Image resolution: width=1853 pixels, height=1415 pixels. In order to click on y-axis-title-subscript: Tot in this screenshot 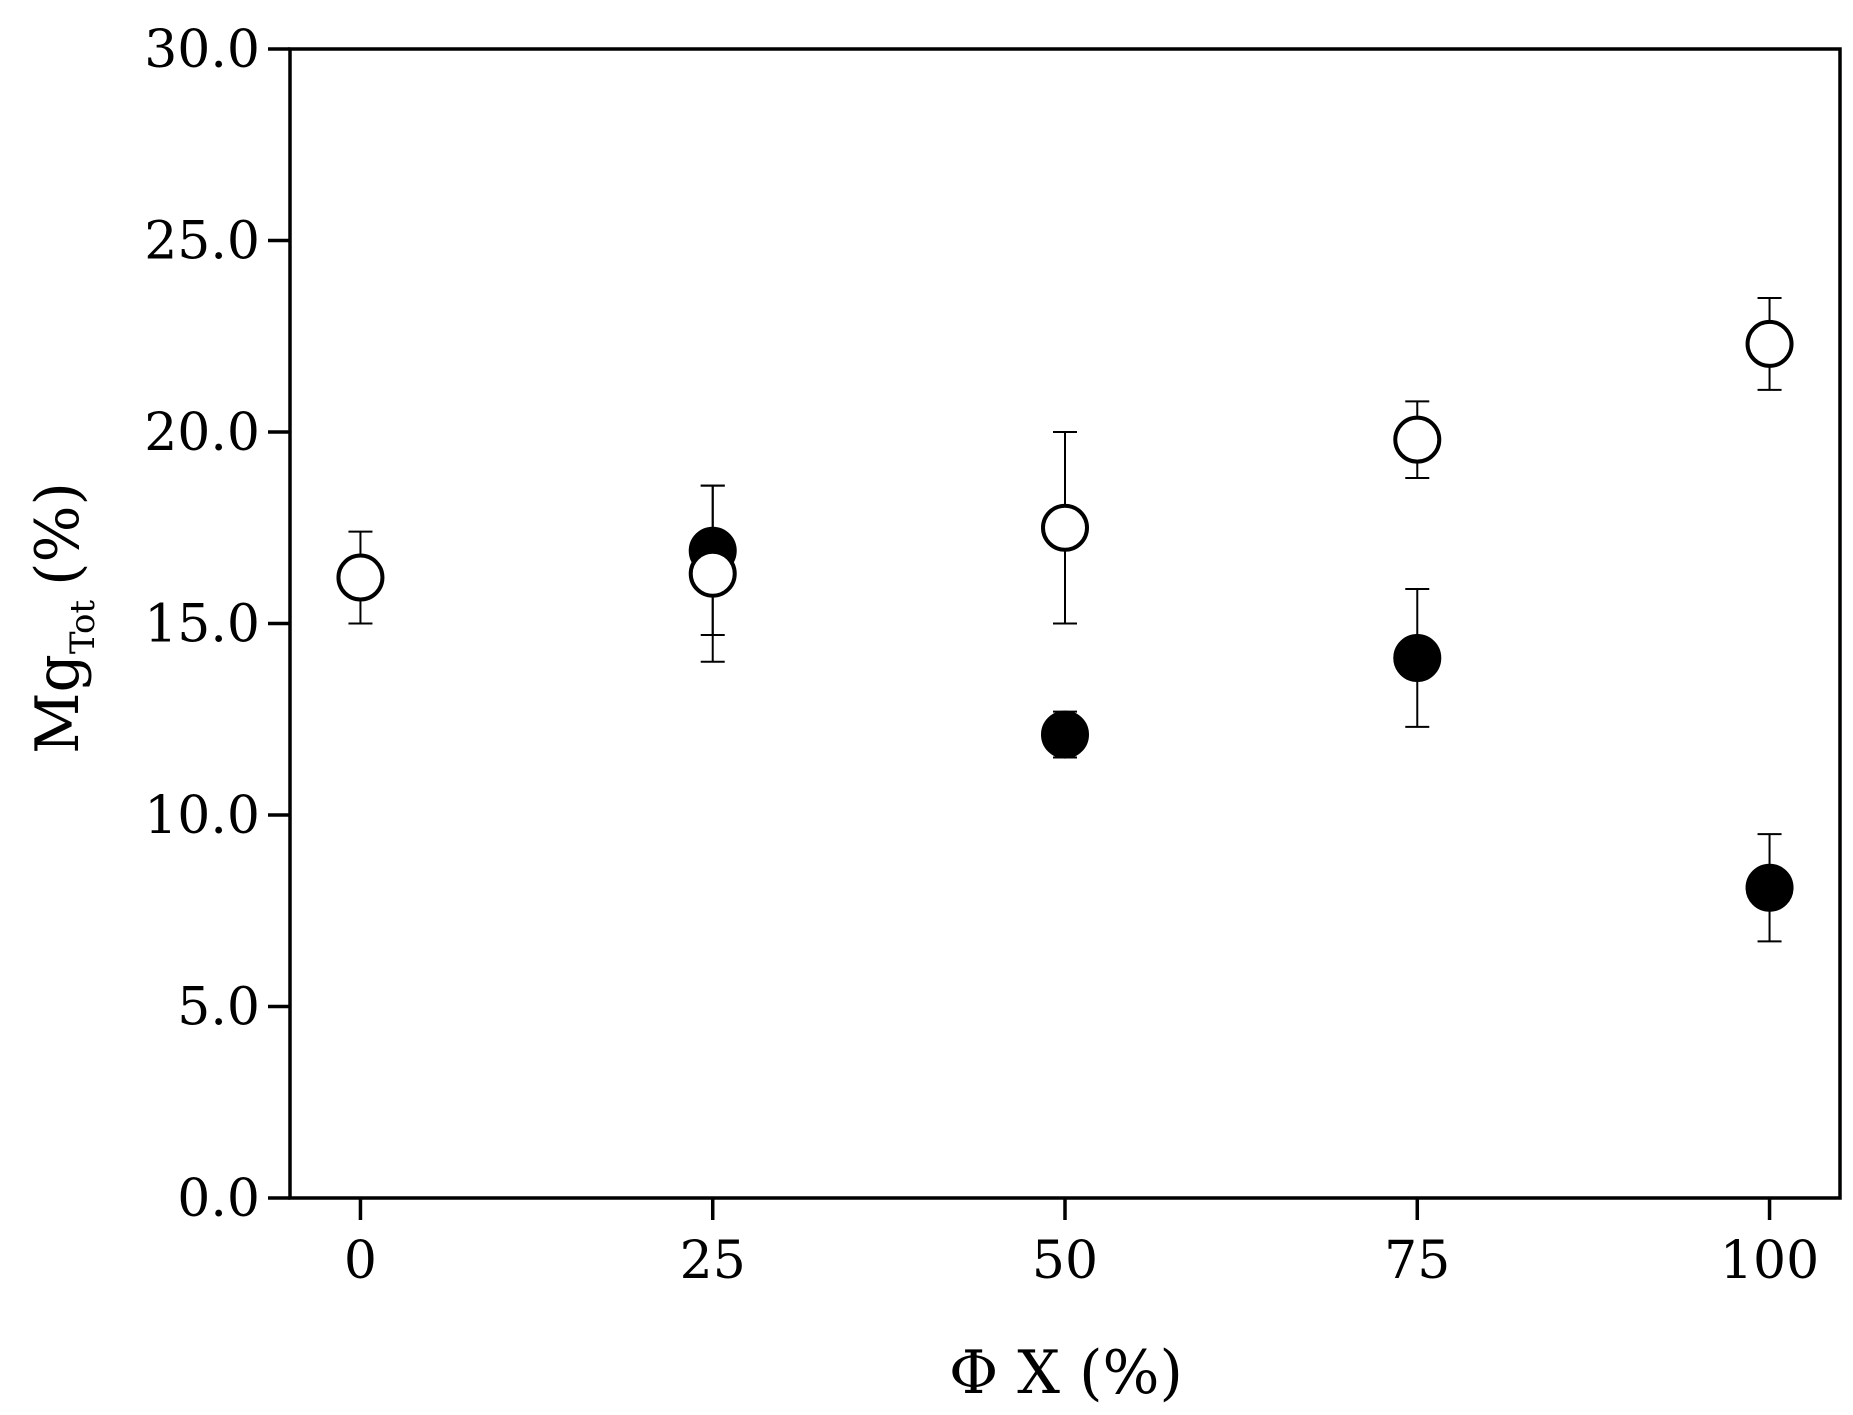, I will do `click(83, 627)`.